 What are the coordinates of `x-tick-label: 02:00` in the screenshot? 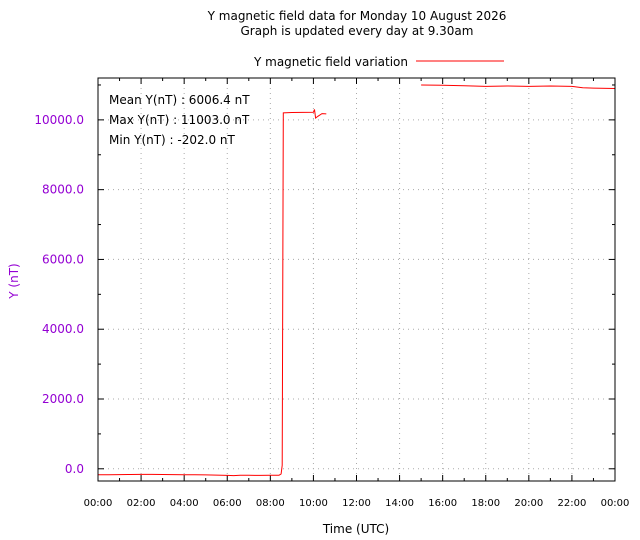 It's located at (141, 503).